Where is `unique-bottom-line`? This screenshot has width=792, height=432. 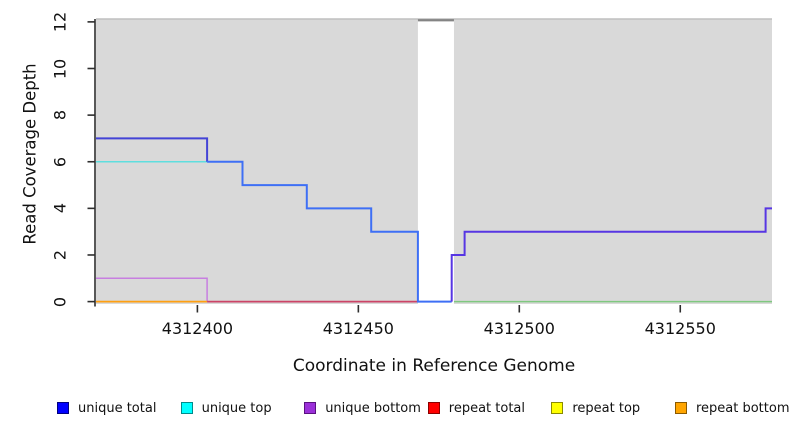
unique-bottom-line is located at coordinates (152, 289).